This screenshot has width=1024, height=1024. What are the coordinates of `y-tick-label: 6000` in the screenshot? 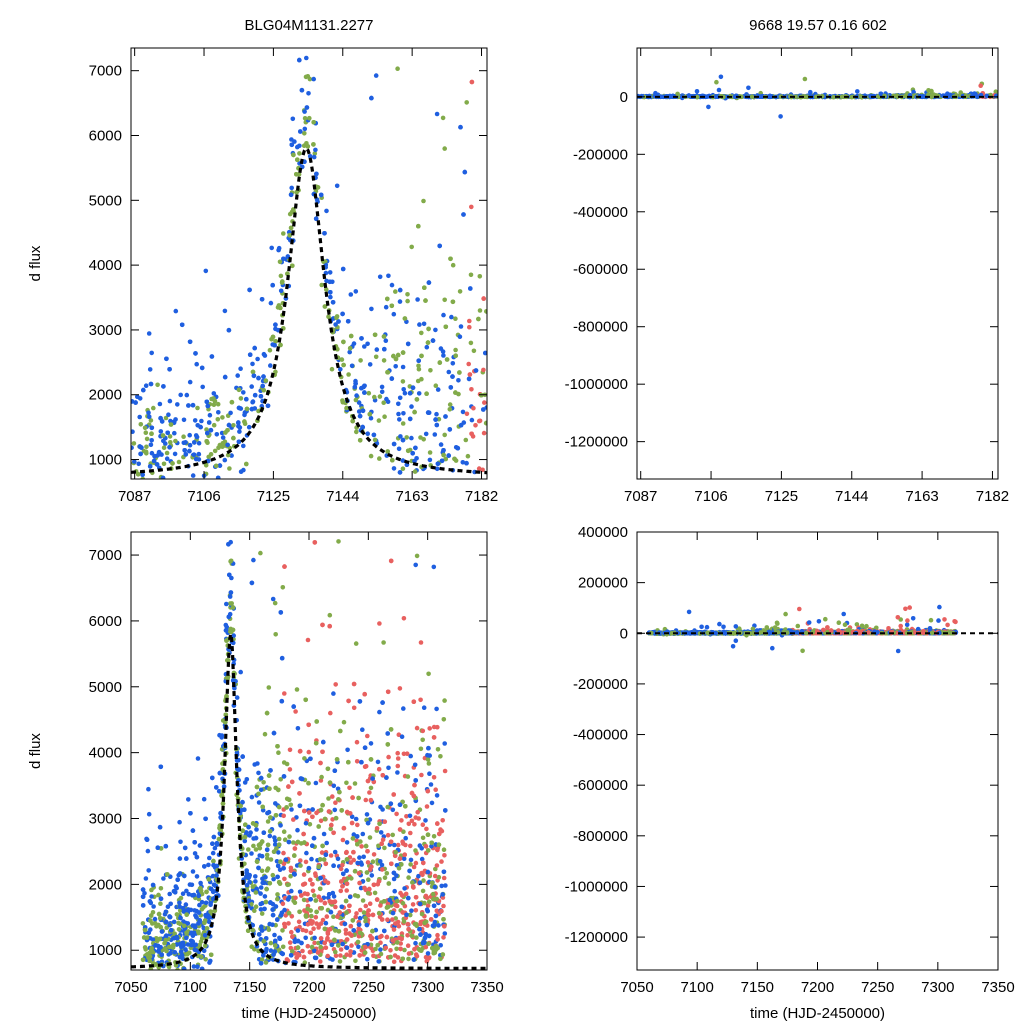 It's located at (105, 135).